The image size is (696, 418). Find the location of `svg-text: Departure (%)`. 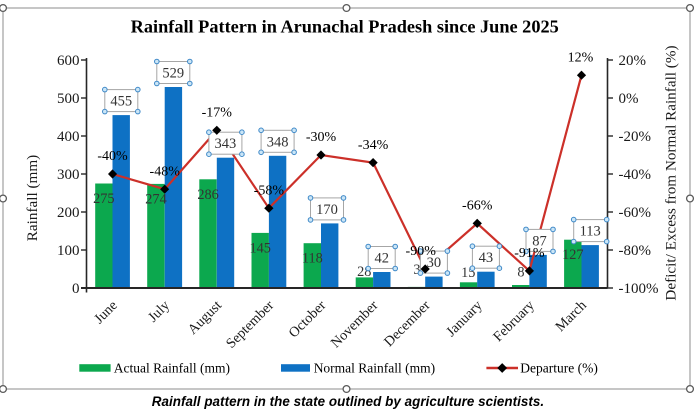

svg-text: Departure (%) is located at coordinates (559, 368).